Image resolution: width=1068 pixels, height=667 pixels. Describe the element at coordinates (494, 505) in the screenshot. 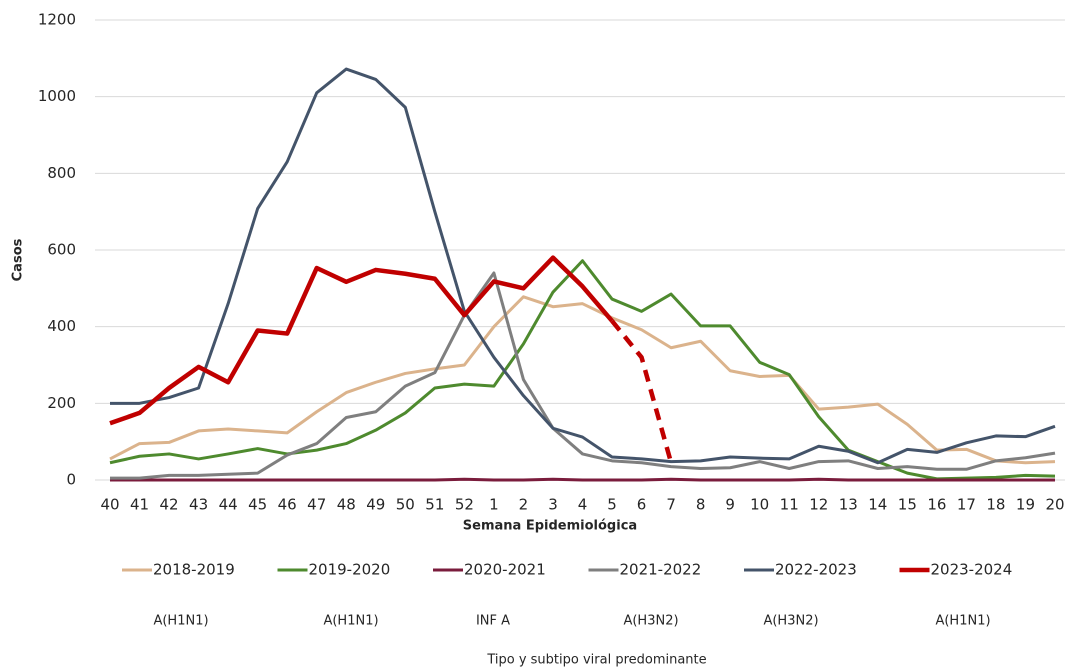

I see `x-tick-label: 1` at that location.